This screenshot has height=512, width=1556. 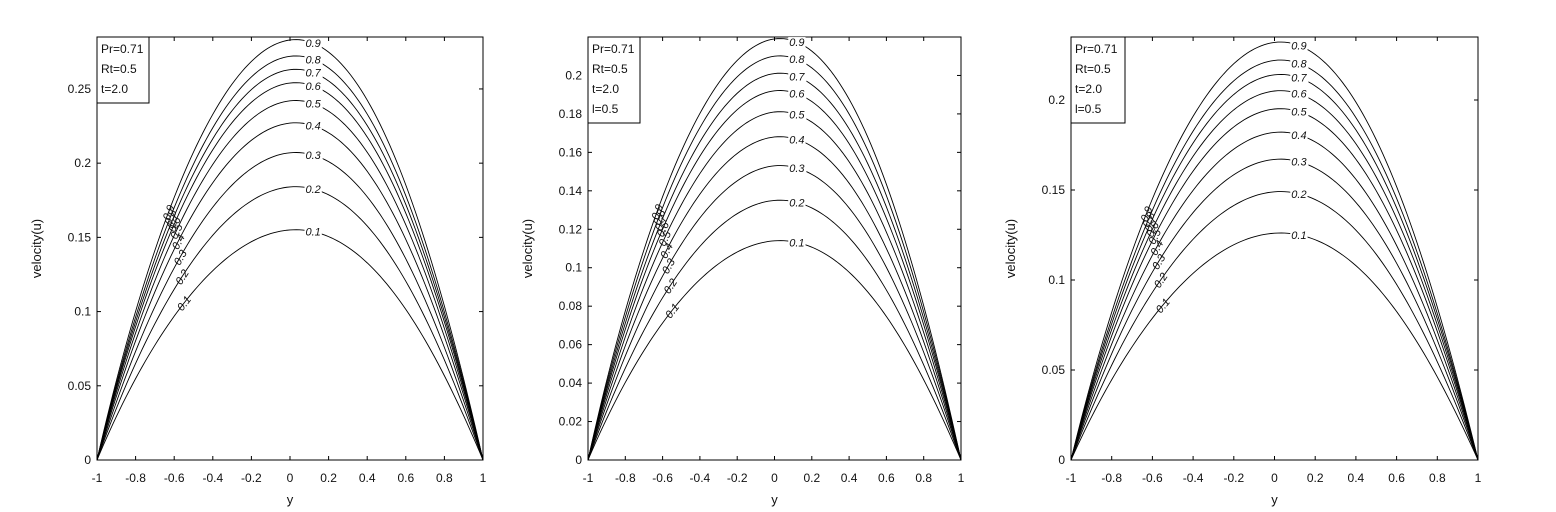 I want to click on y-tick-label: 0.05, so click(x=80, y=386).